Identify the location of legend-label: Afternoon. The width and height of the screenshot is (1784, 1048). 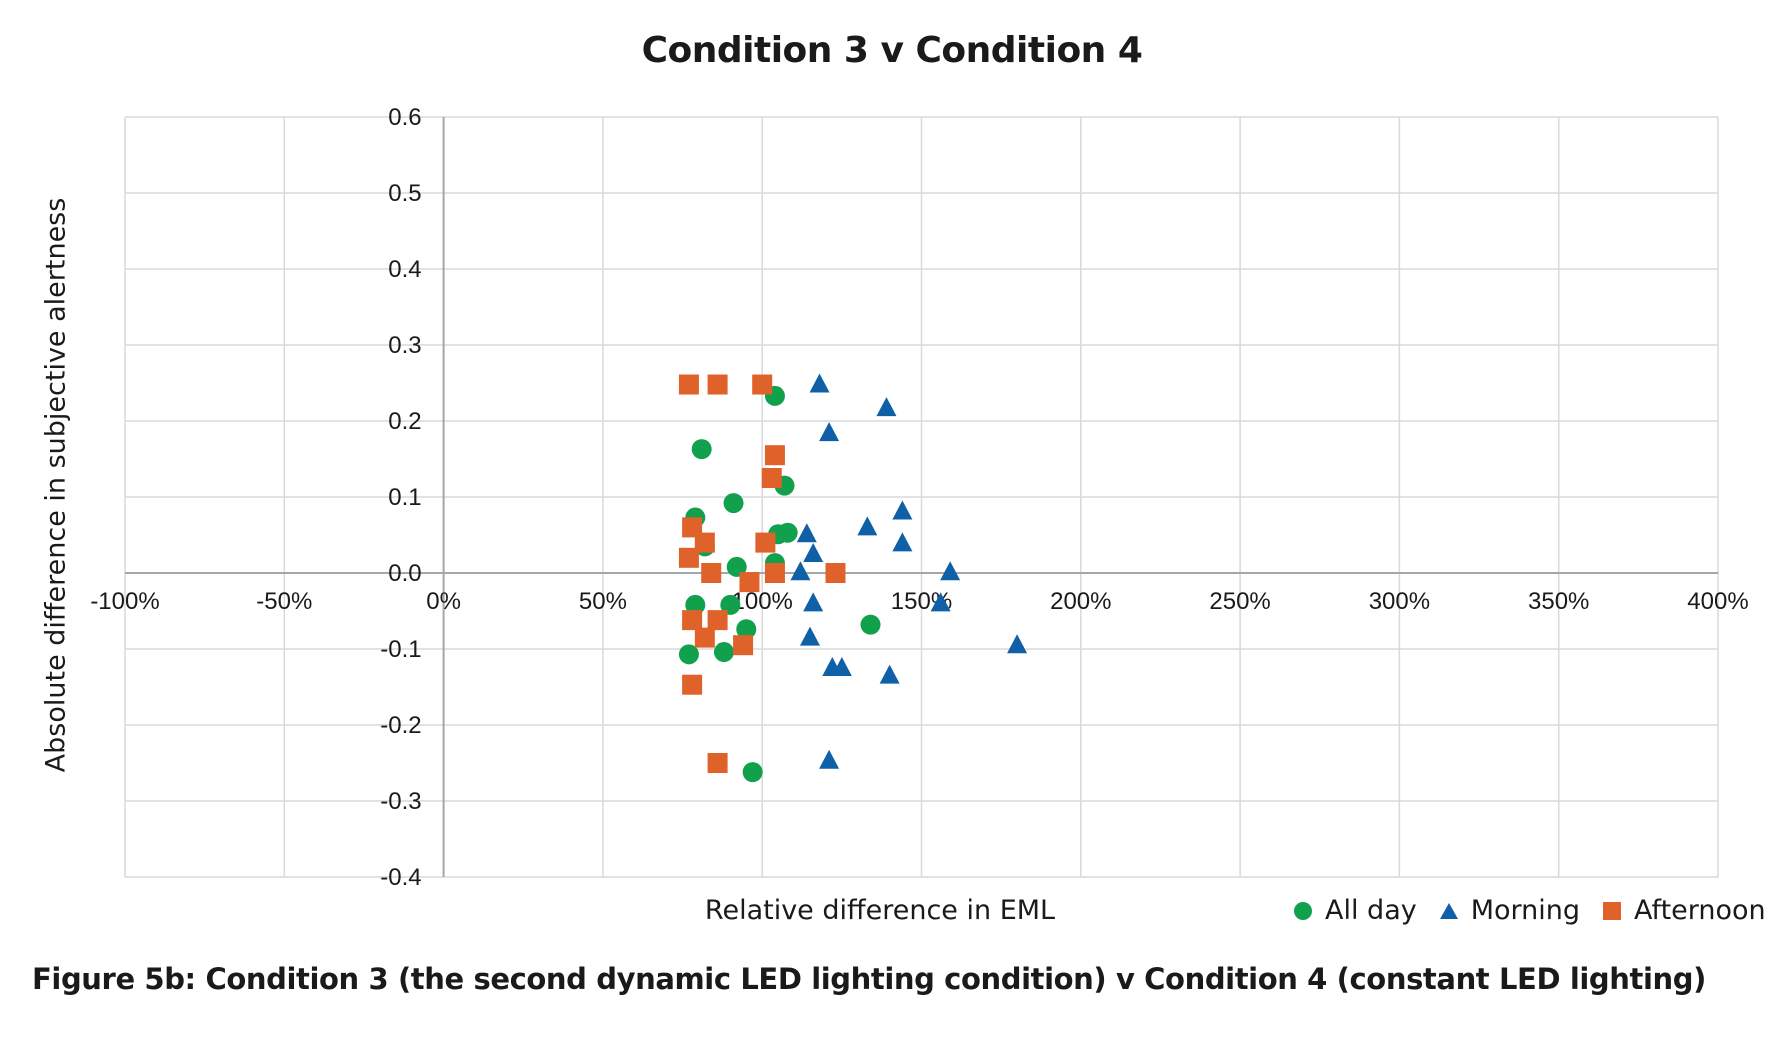
(1700, 910).